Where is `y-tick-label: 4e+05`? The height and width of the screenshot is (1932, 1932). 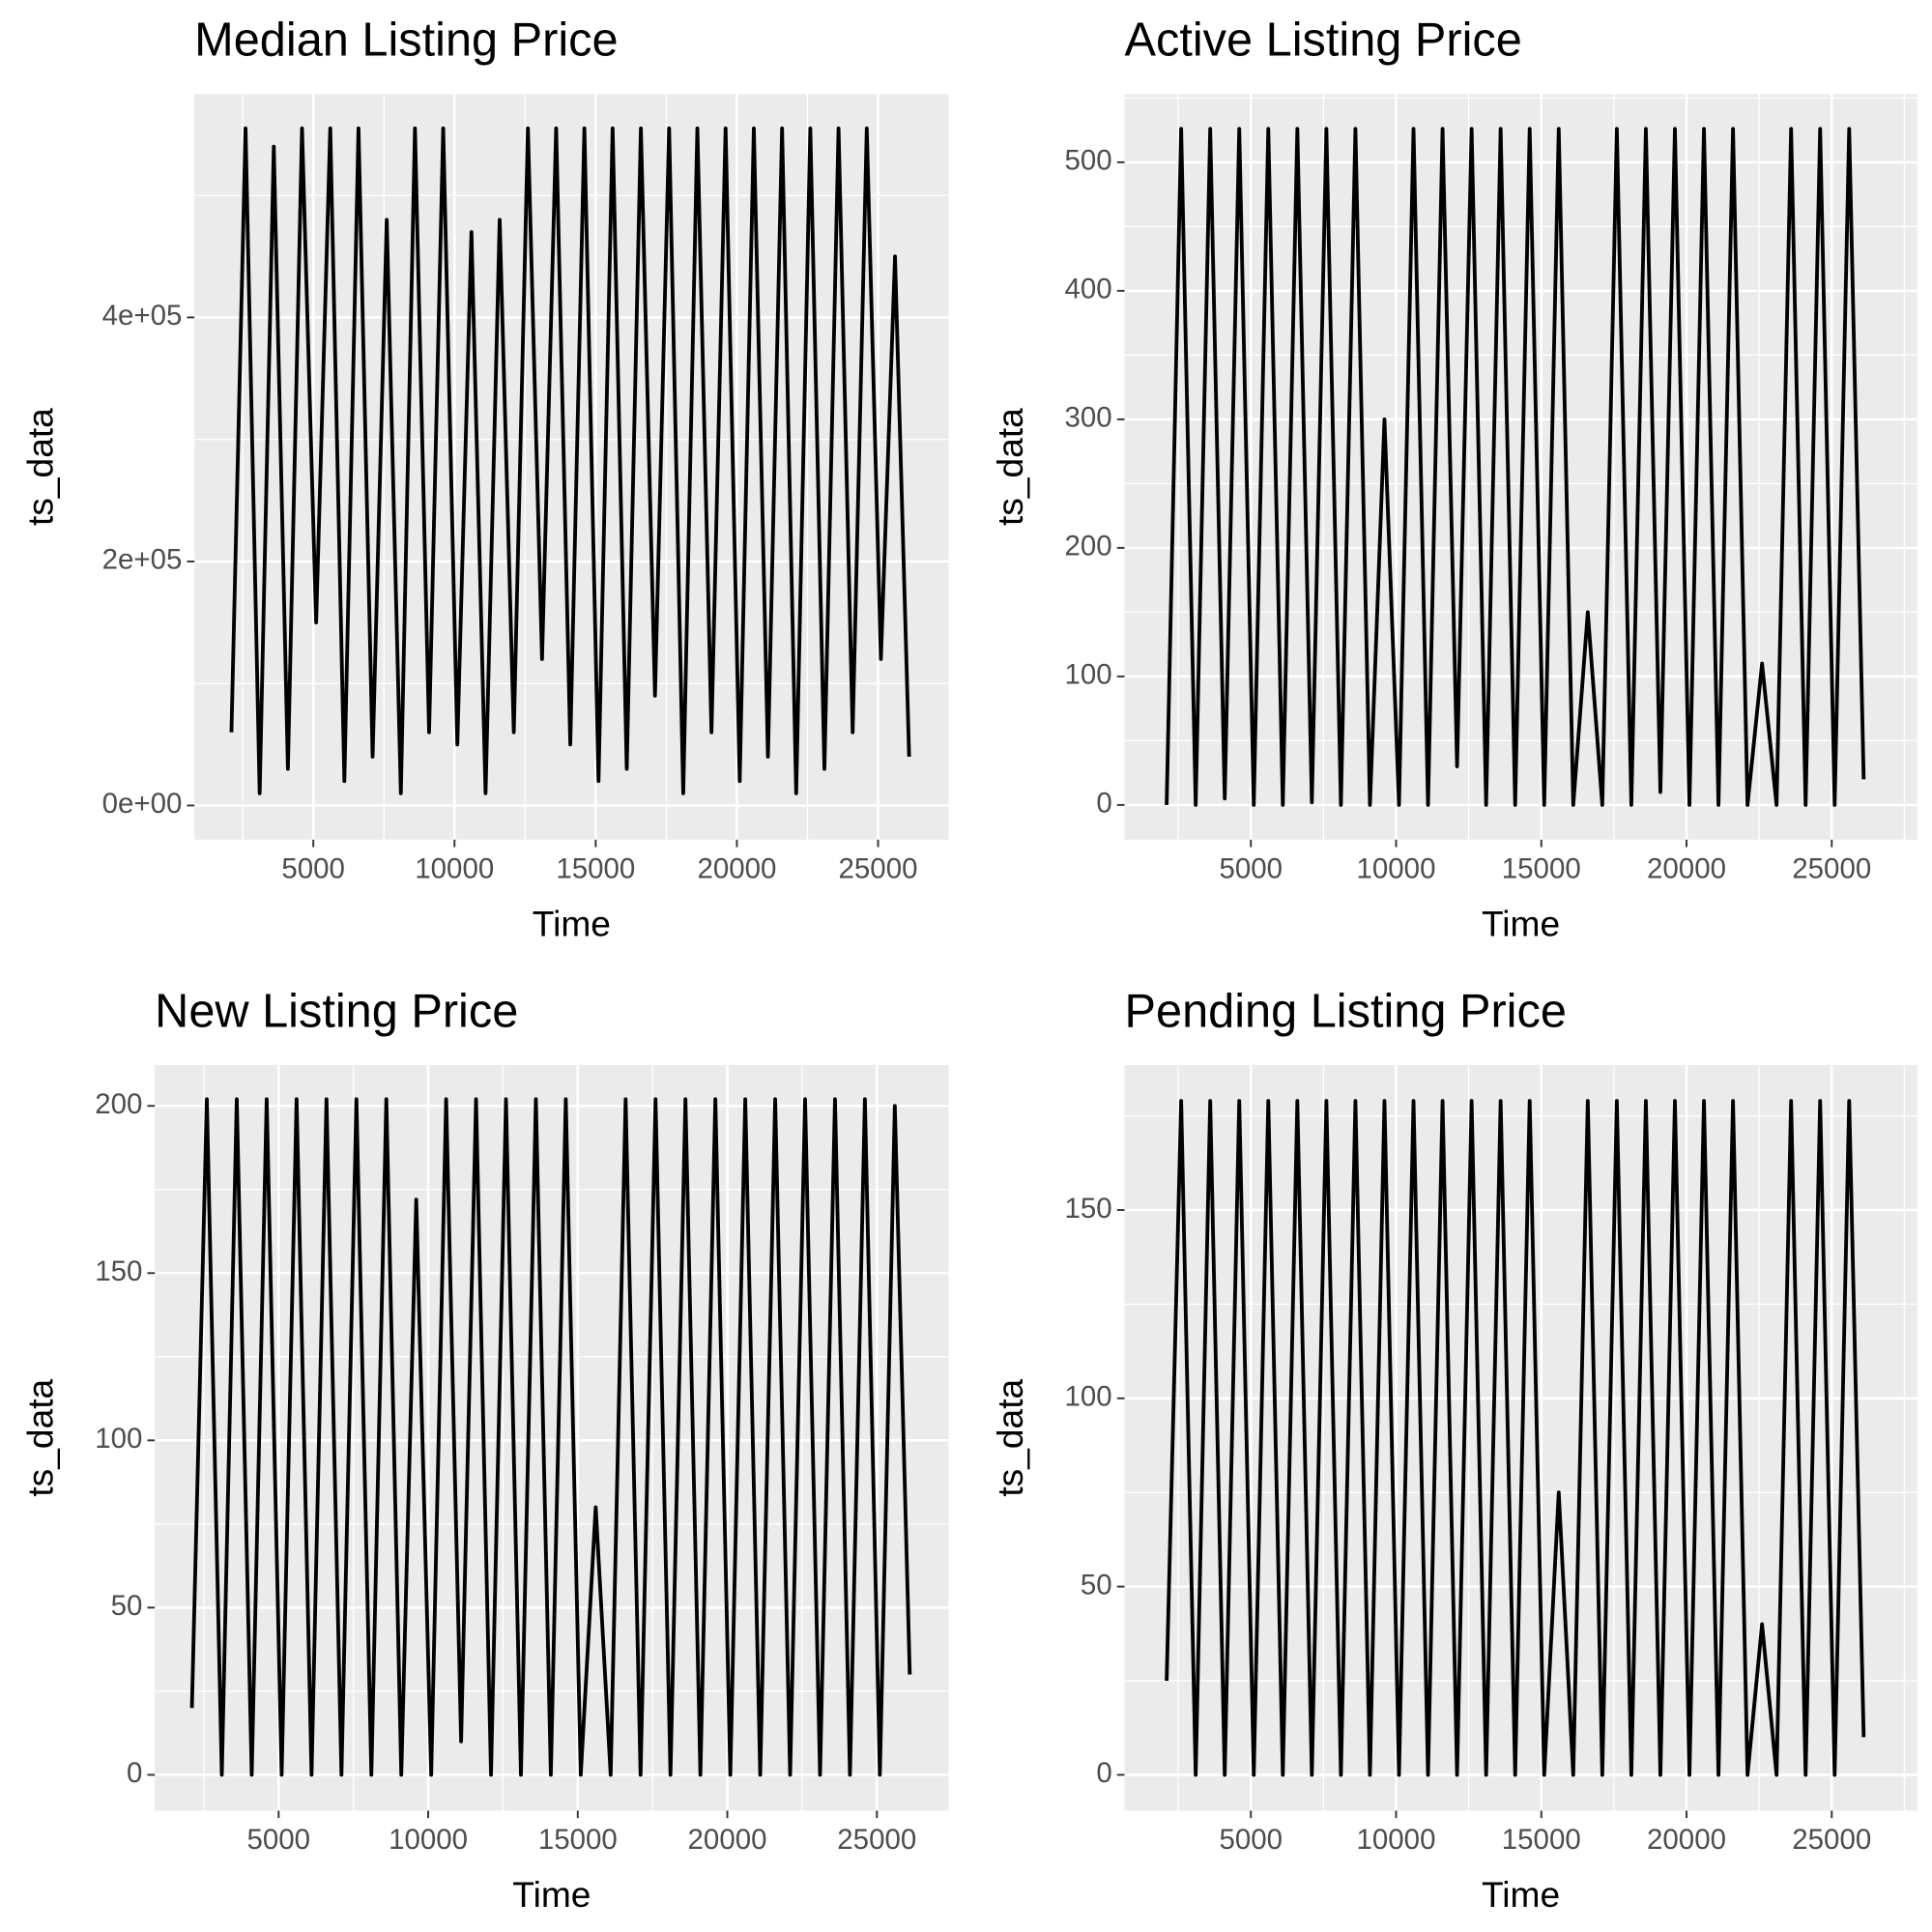 y-tick-label: 4e+05 is located at coordinates (142, 316).